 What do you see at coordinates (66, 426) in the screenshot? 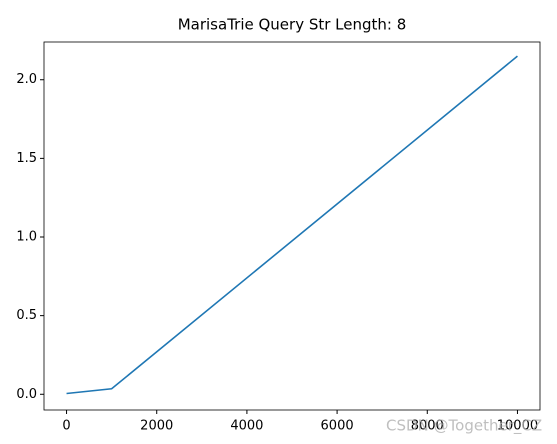
I see `x-tick-label: 0` at bounding box center [66, 426].